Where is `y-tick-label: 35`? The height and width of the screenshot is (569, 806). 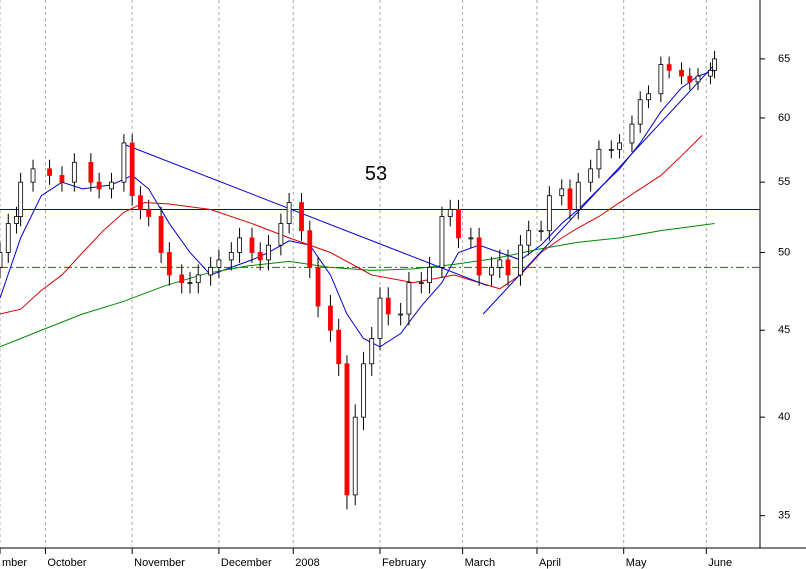
y-tick-label: 35 is located at coordinates (784, 516).